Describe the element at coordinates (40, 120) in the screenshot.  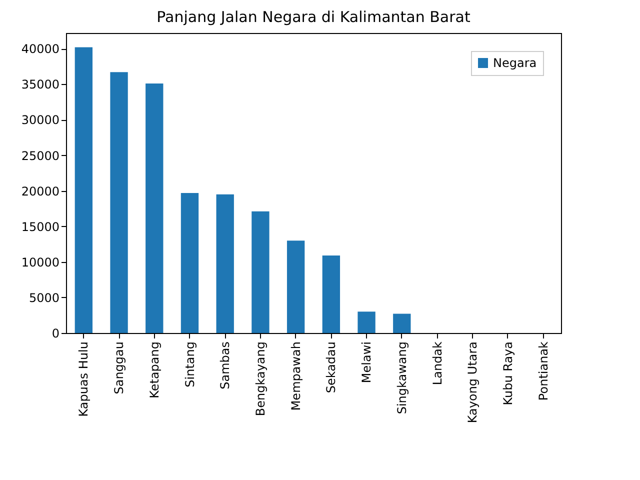
I see `y-tick-label: 30000` at that location.